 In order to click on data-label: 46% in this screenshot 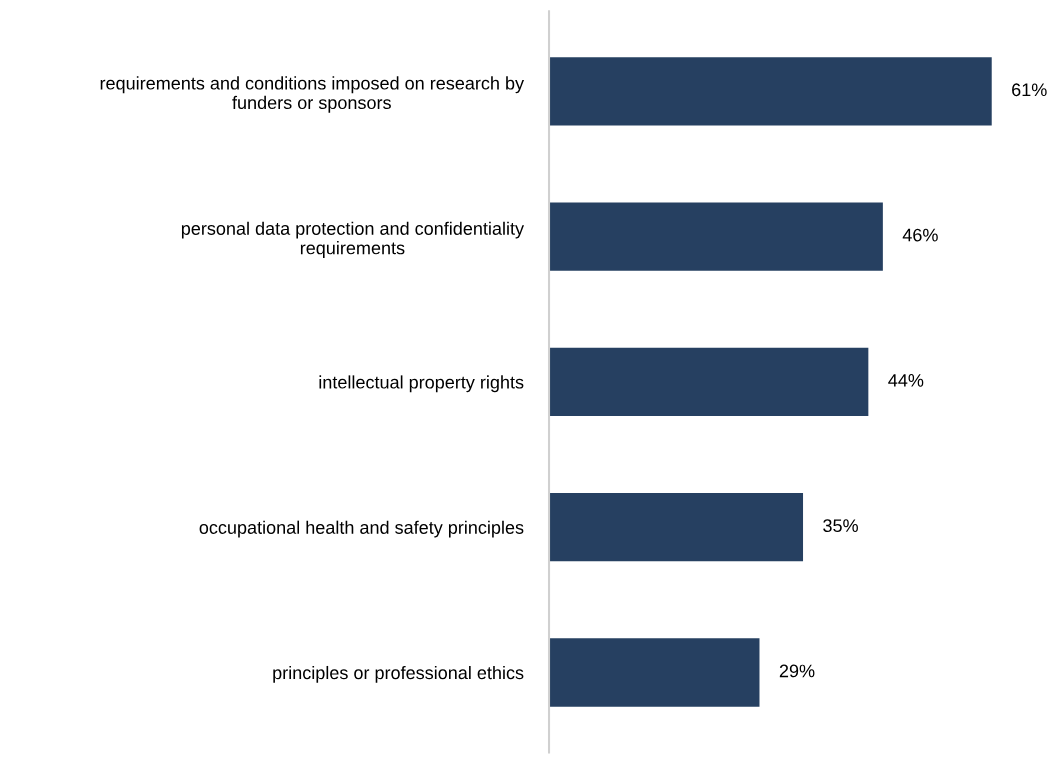, I will do `click(920, 235)`.